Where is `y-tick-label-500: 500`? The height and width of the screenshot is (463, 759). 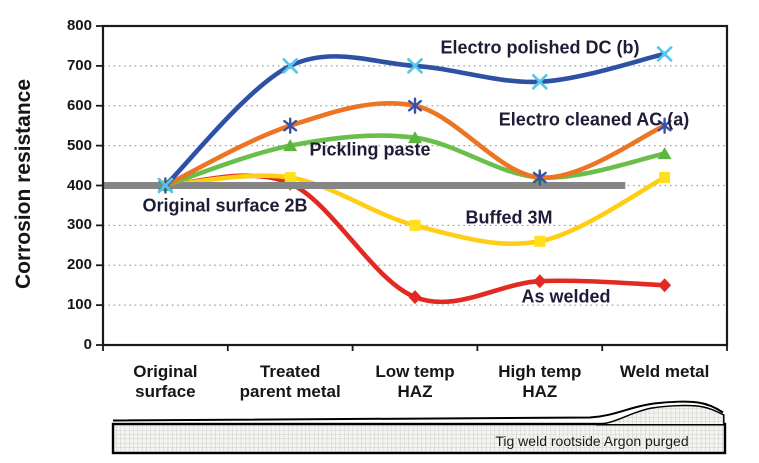
y-tick-label-500: 500 is located at coordinates (79, 145).